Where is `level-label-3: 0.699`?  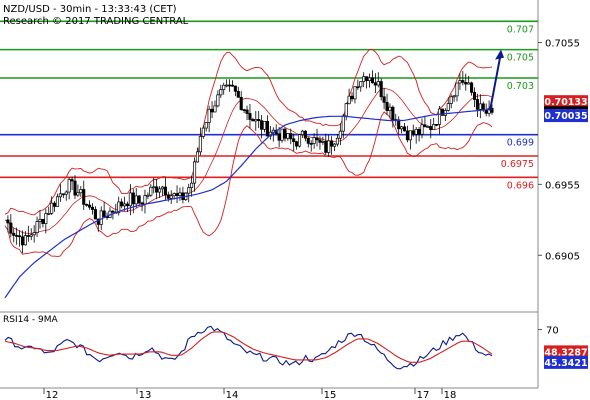 level-label-3: 0.699 is located at coordinates (520, 143).